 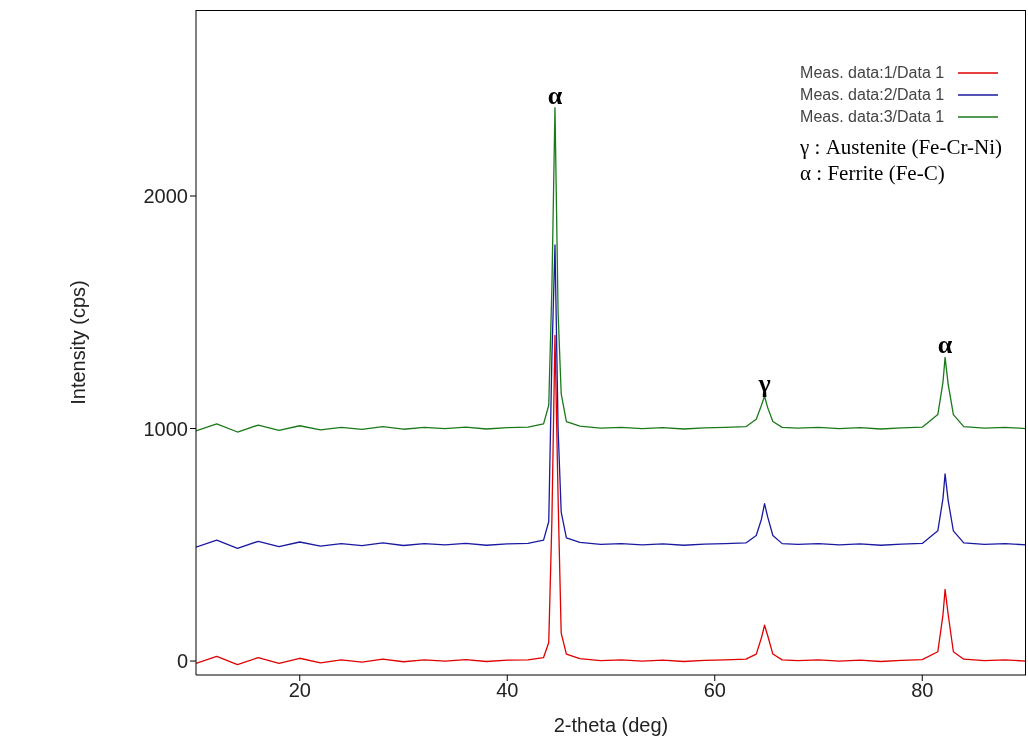 I want to click on x-tick-label: 60, so click(x=714, y=690).